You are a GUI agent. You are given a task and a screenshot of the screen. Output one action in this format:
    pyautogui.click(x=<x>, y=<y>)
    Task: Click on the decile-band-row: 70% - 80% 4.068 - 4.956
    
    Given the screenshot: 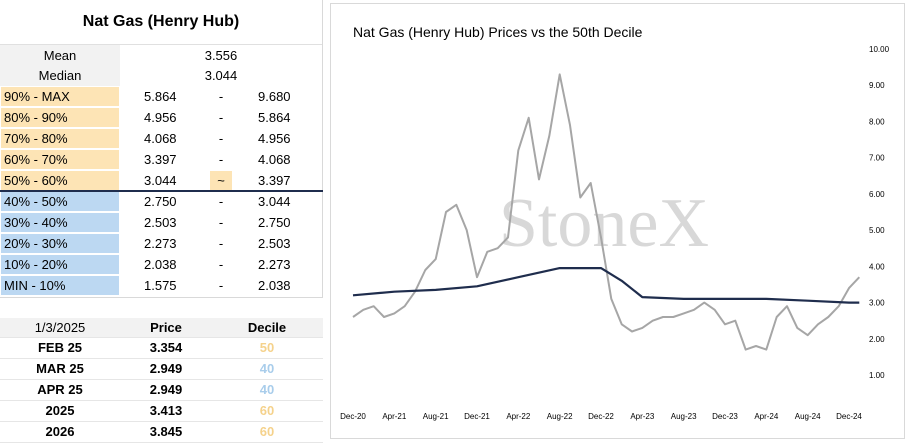 What is the action you would take?
    pyautogui.click(x=161, y=138)
    